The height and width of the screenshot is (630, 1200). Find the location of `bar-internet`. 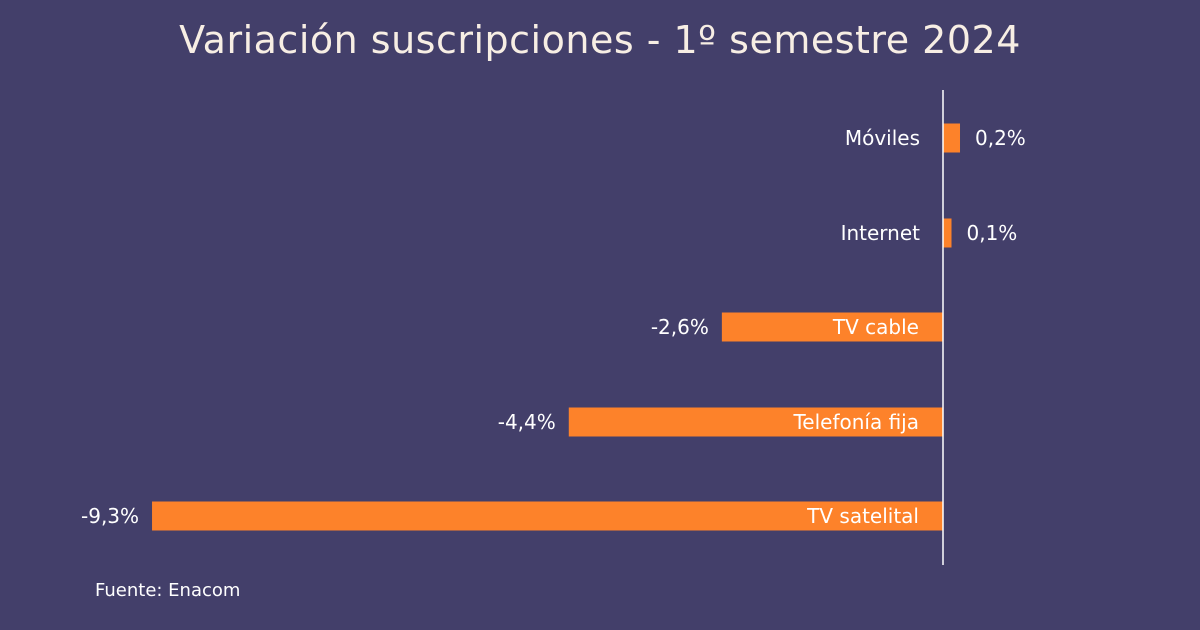

bar-internet is located at coordinates (947, 233).